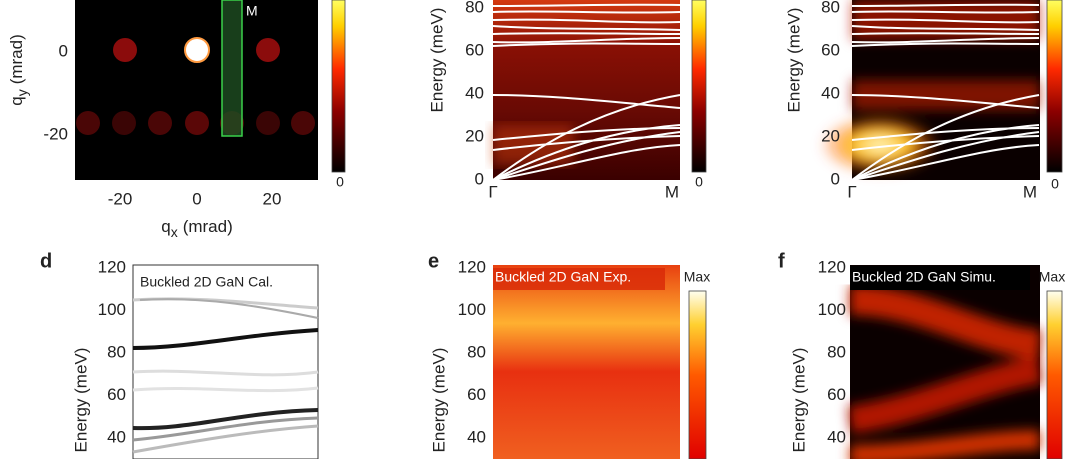 This screenshot has width=1080, height=459. Describe the element at coordinates (120, 198) in the screenshot. I see `x-tick-label: -20` at that location.